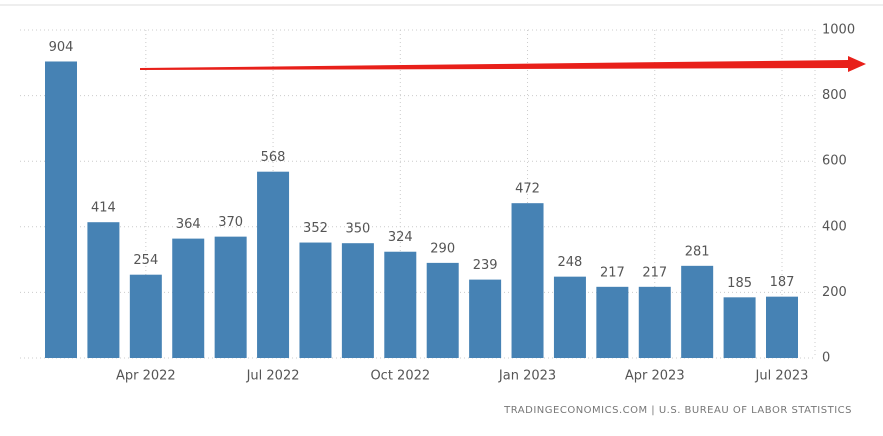 This screenshot has width=883, height=436. Describe the element at coordinates (503, 64) in the screenshot. I see `trend-arrow` at that location.